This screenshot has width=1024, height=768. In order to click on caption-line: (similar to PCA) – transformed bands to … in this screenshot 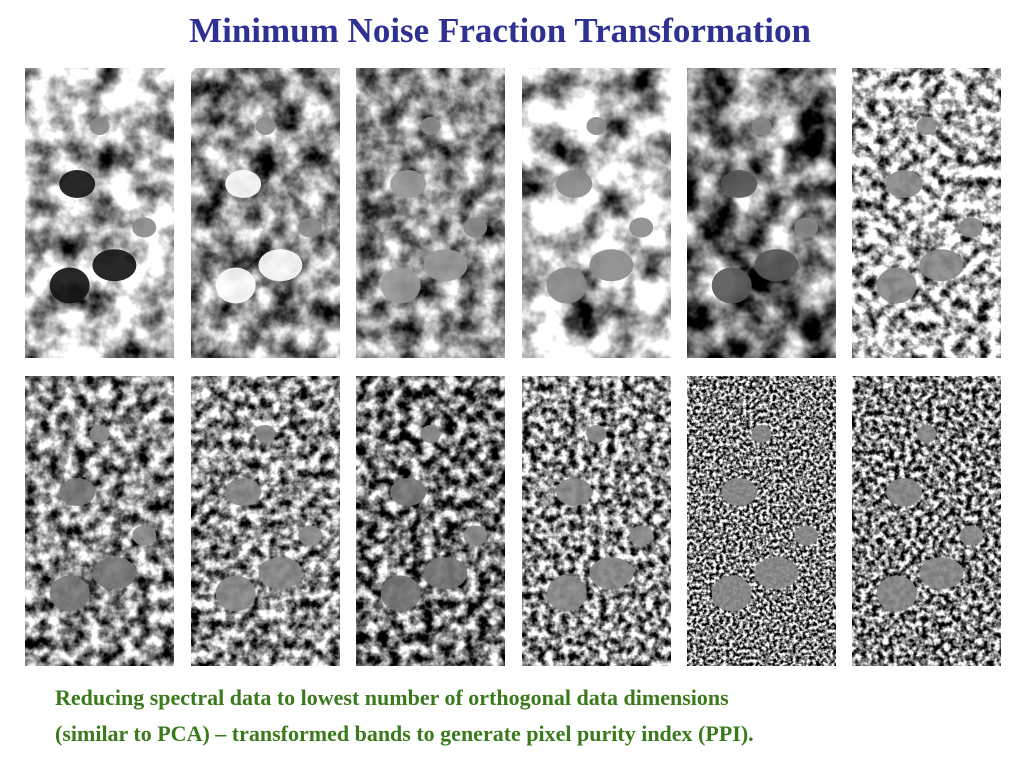, I will do `click(404, 733)`.